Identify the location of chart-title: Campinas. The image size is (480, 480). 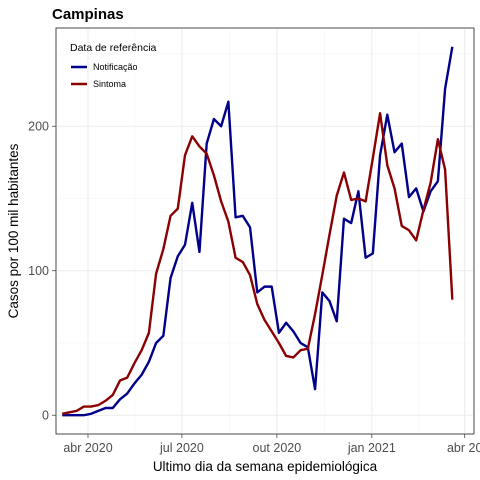
(88, 14).